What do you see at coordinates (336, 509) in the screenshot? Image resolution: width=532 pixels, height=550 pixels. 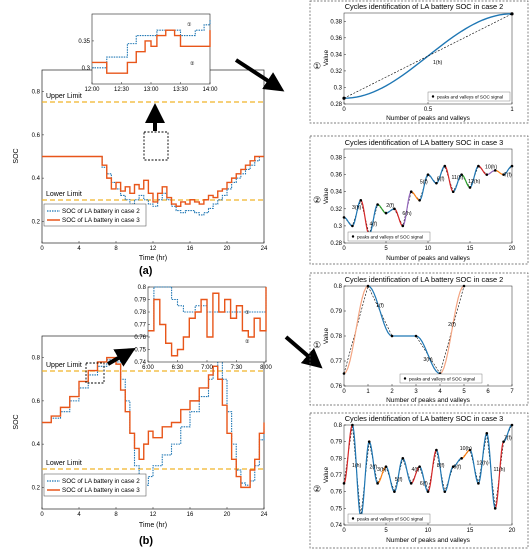 I see `panel-b-sub2-ytick-label: 0.75` at bounding box center [336, 509].